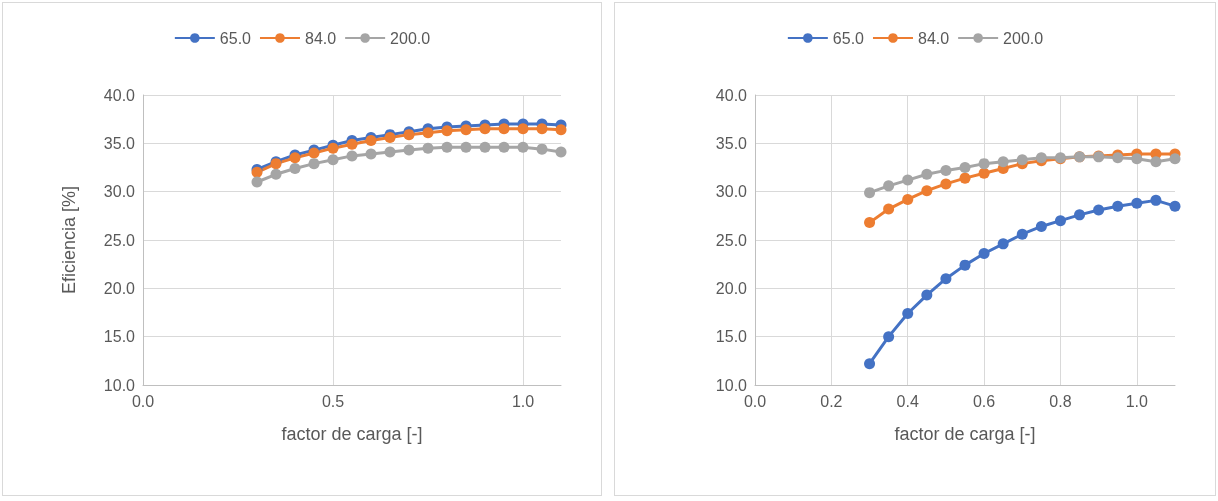 The height and width of the screenshot is (501, 1218). What do you see at coordinates (831, 401) in the screenshot?
I see `x-tick-label: 0.2` at bounding box center [831, 401].